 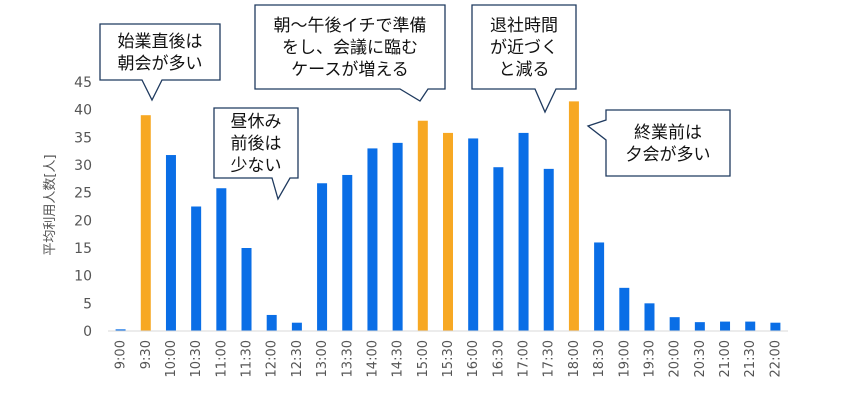 I want to click on callout-text: 始業直後は, so click(x=160, y=42).